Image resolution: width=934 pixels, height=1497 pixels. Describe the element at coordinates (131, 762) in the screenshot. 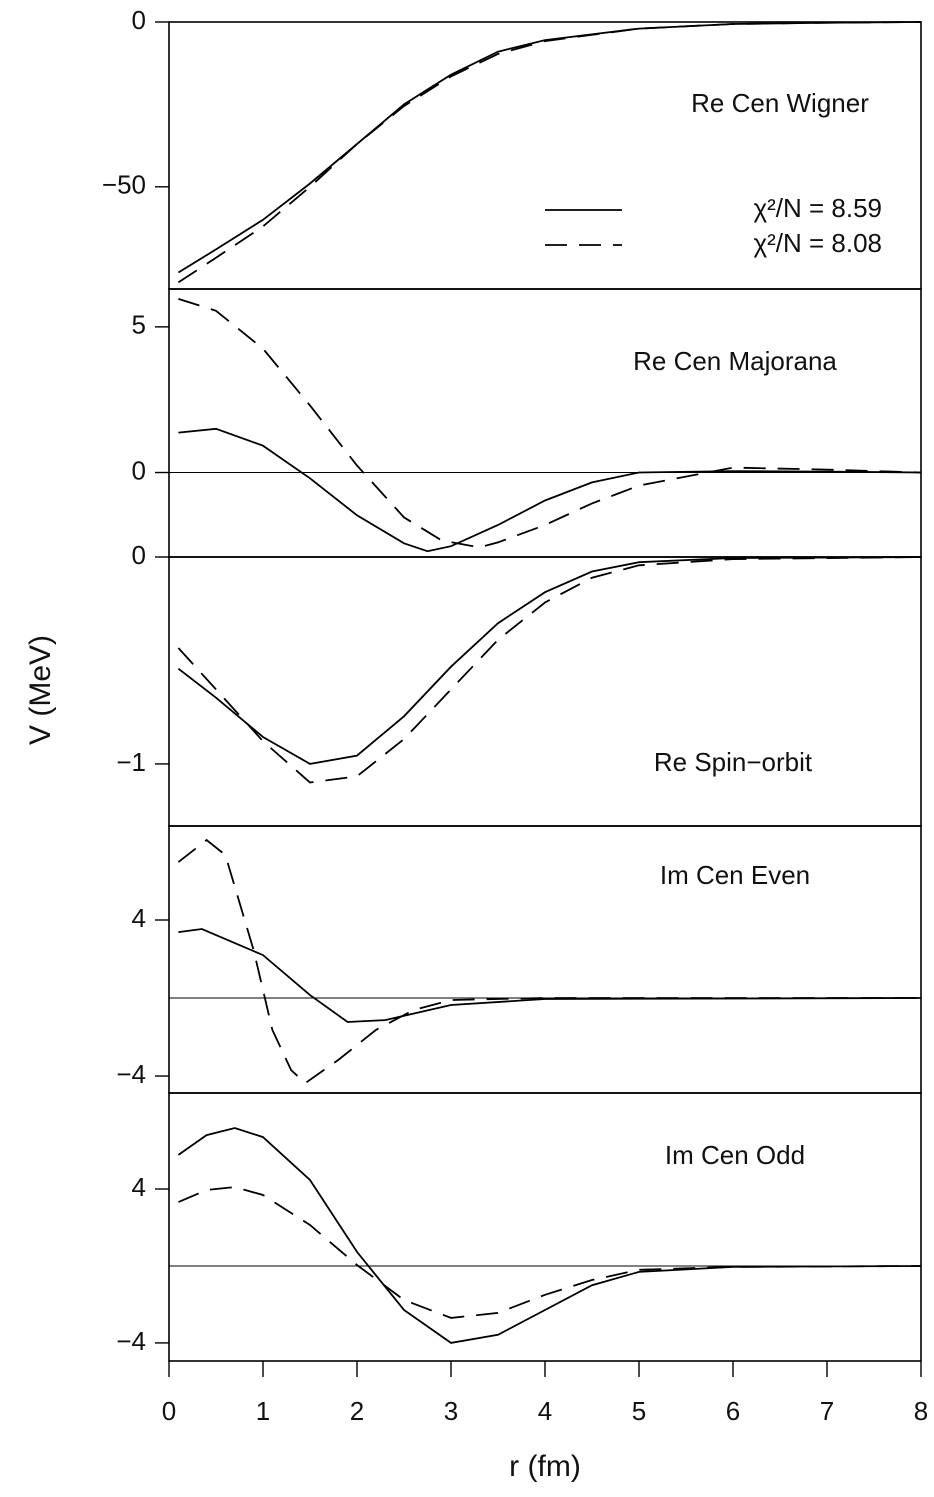

I see `y-tick-label: −1` at that location.